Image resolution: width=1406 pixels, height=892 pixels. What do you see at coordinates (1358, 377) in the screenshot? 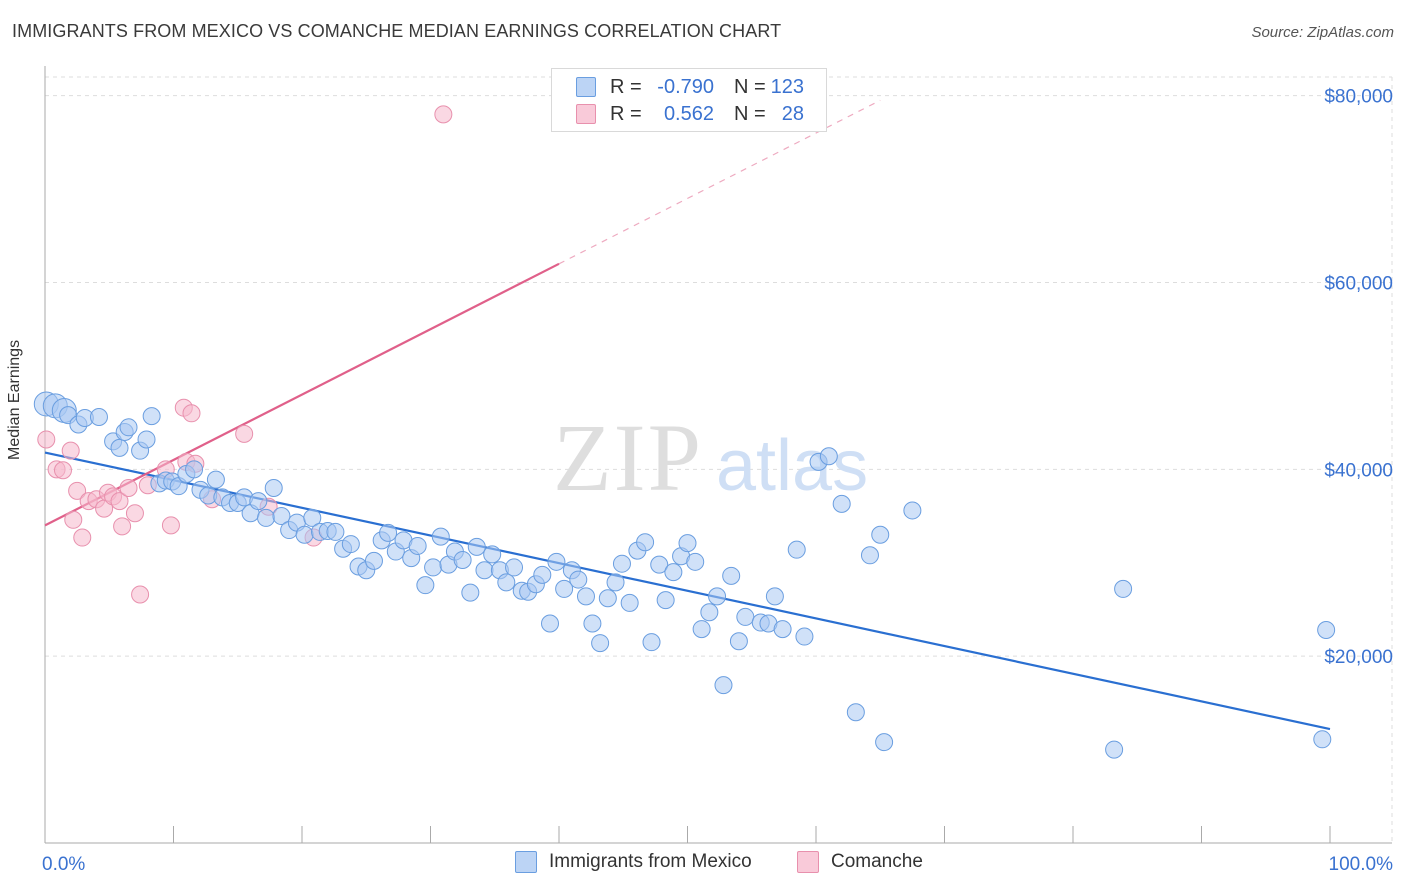
I see `y-tick-labels: $20,000 $40,000 $60,000 $80,000` at bounding box center [1358, 377].